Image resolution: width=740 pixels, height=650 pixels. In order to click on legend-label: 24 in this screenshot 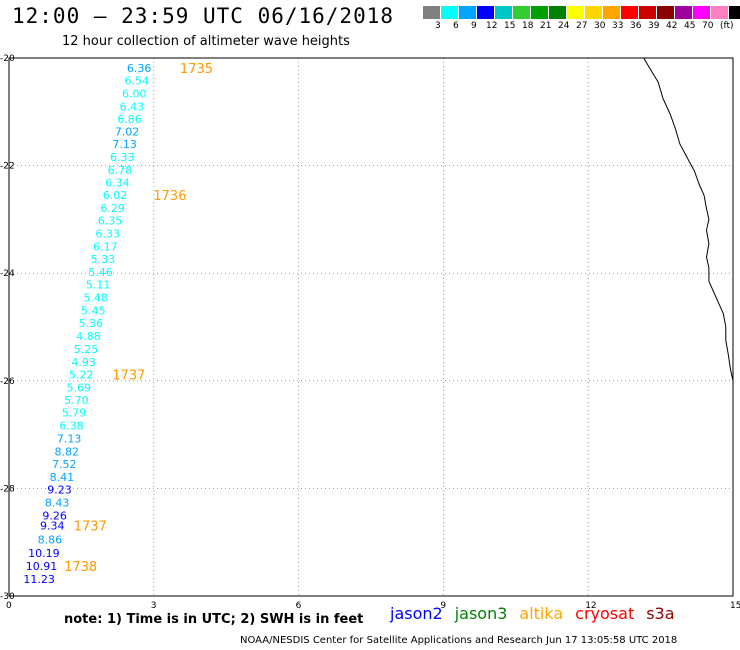, I will do `click(564, 26)`.